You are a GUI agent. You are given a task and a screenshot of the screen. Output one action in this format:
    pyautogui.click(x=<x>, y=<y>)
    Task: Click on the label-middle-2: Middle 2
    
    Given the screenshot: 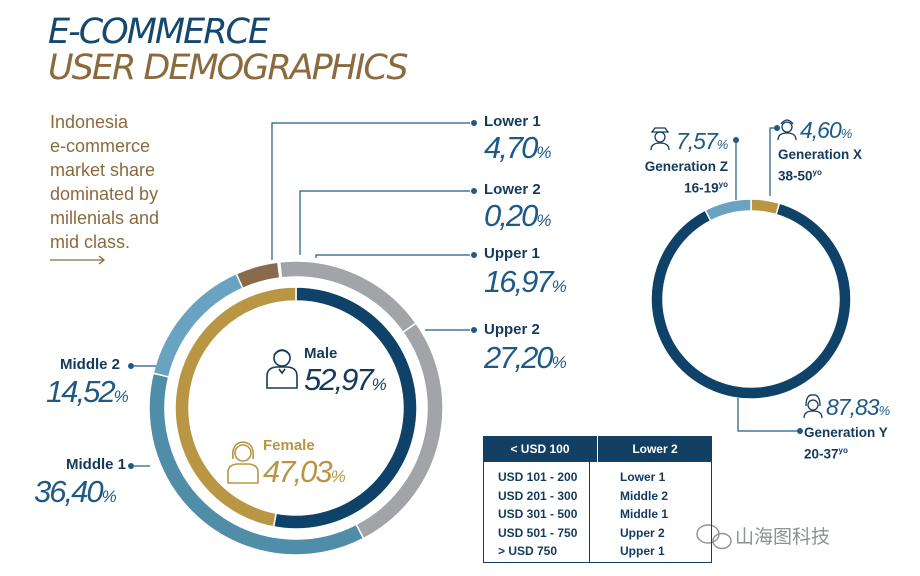 What is the action you would take?
    pyautogui.click(x=90, y=364)
    